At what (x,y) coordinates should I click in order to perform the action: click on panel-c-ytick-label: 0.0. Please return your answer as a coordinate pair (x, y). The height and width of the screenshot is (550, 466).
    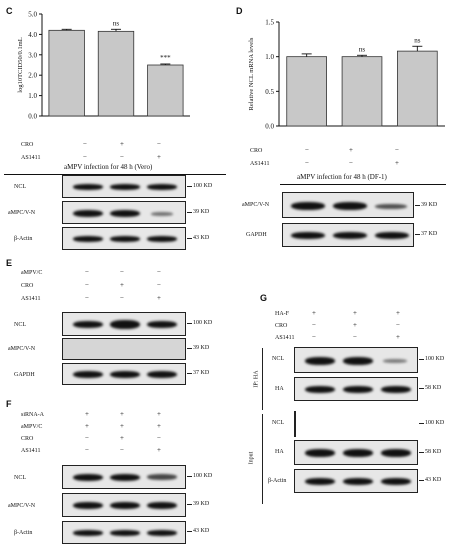
    Looking at the image, I should click on (32, 117).